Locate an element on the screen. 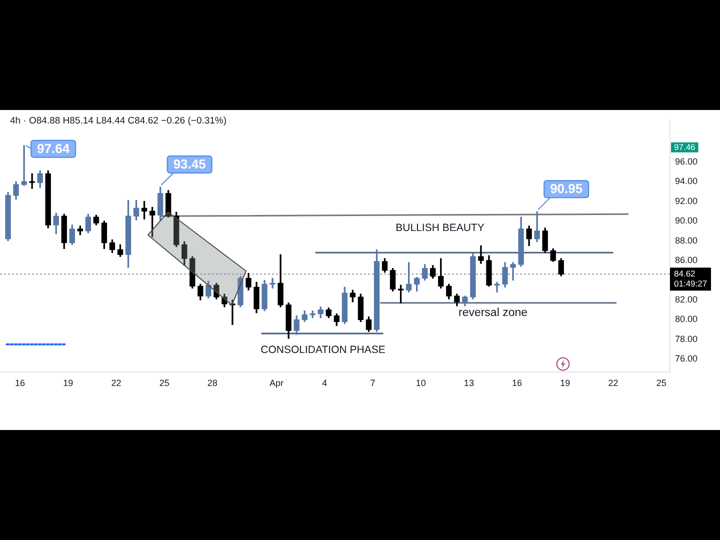  annotation: 97.64 is located at coordinates (53, 148).